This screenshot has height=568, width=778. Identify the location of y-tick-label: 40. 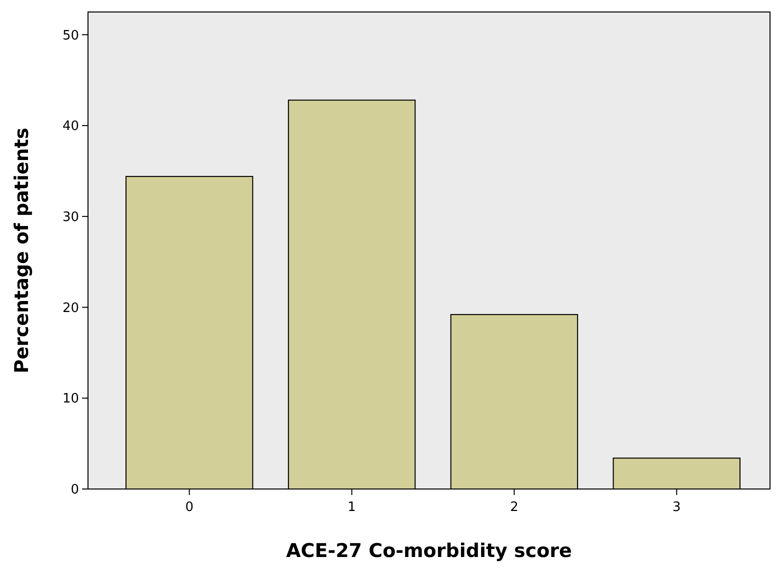
(70, 126).